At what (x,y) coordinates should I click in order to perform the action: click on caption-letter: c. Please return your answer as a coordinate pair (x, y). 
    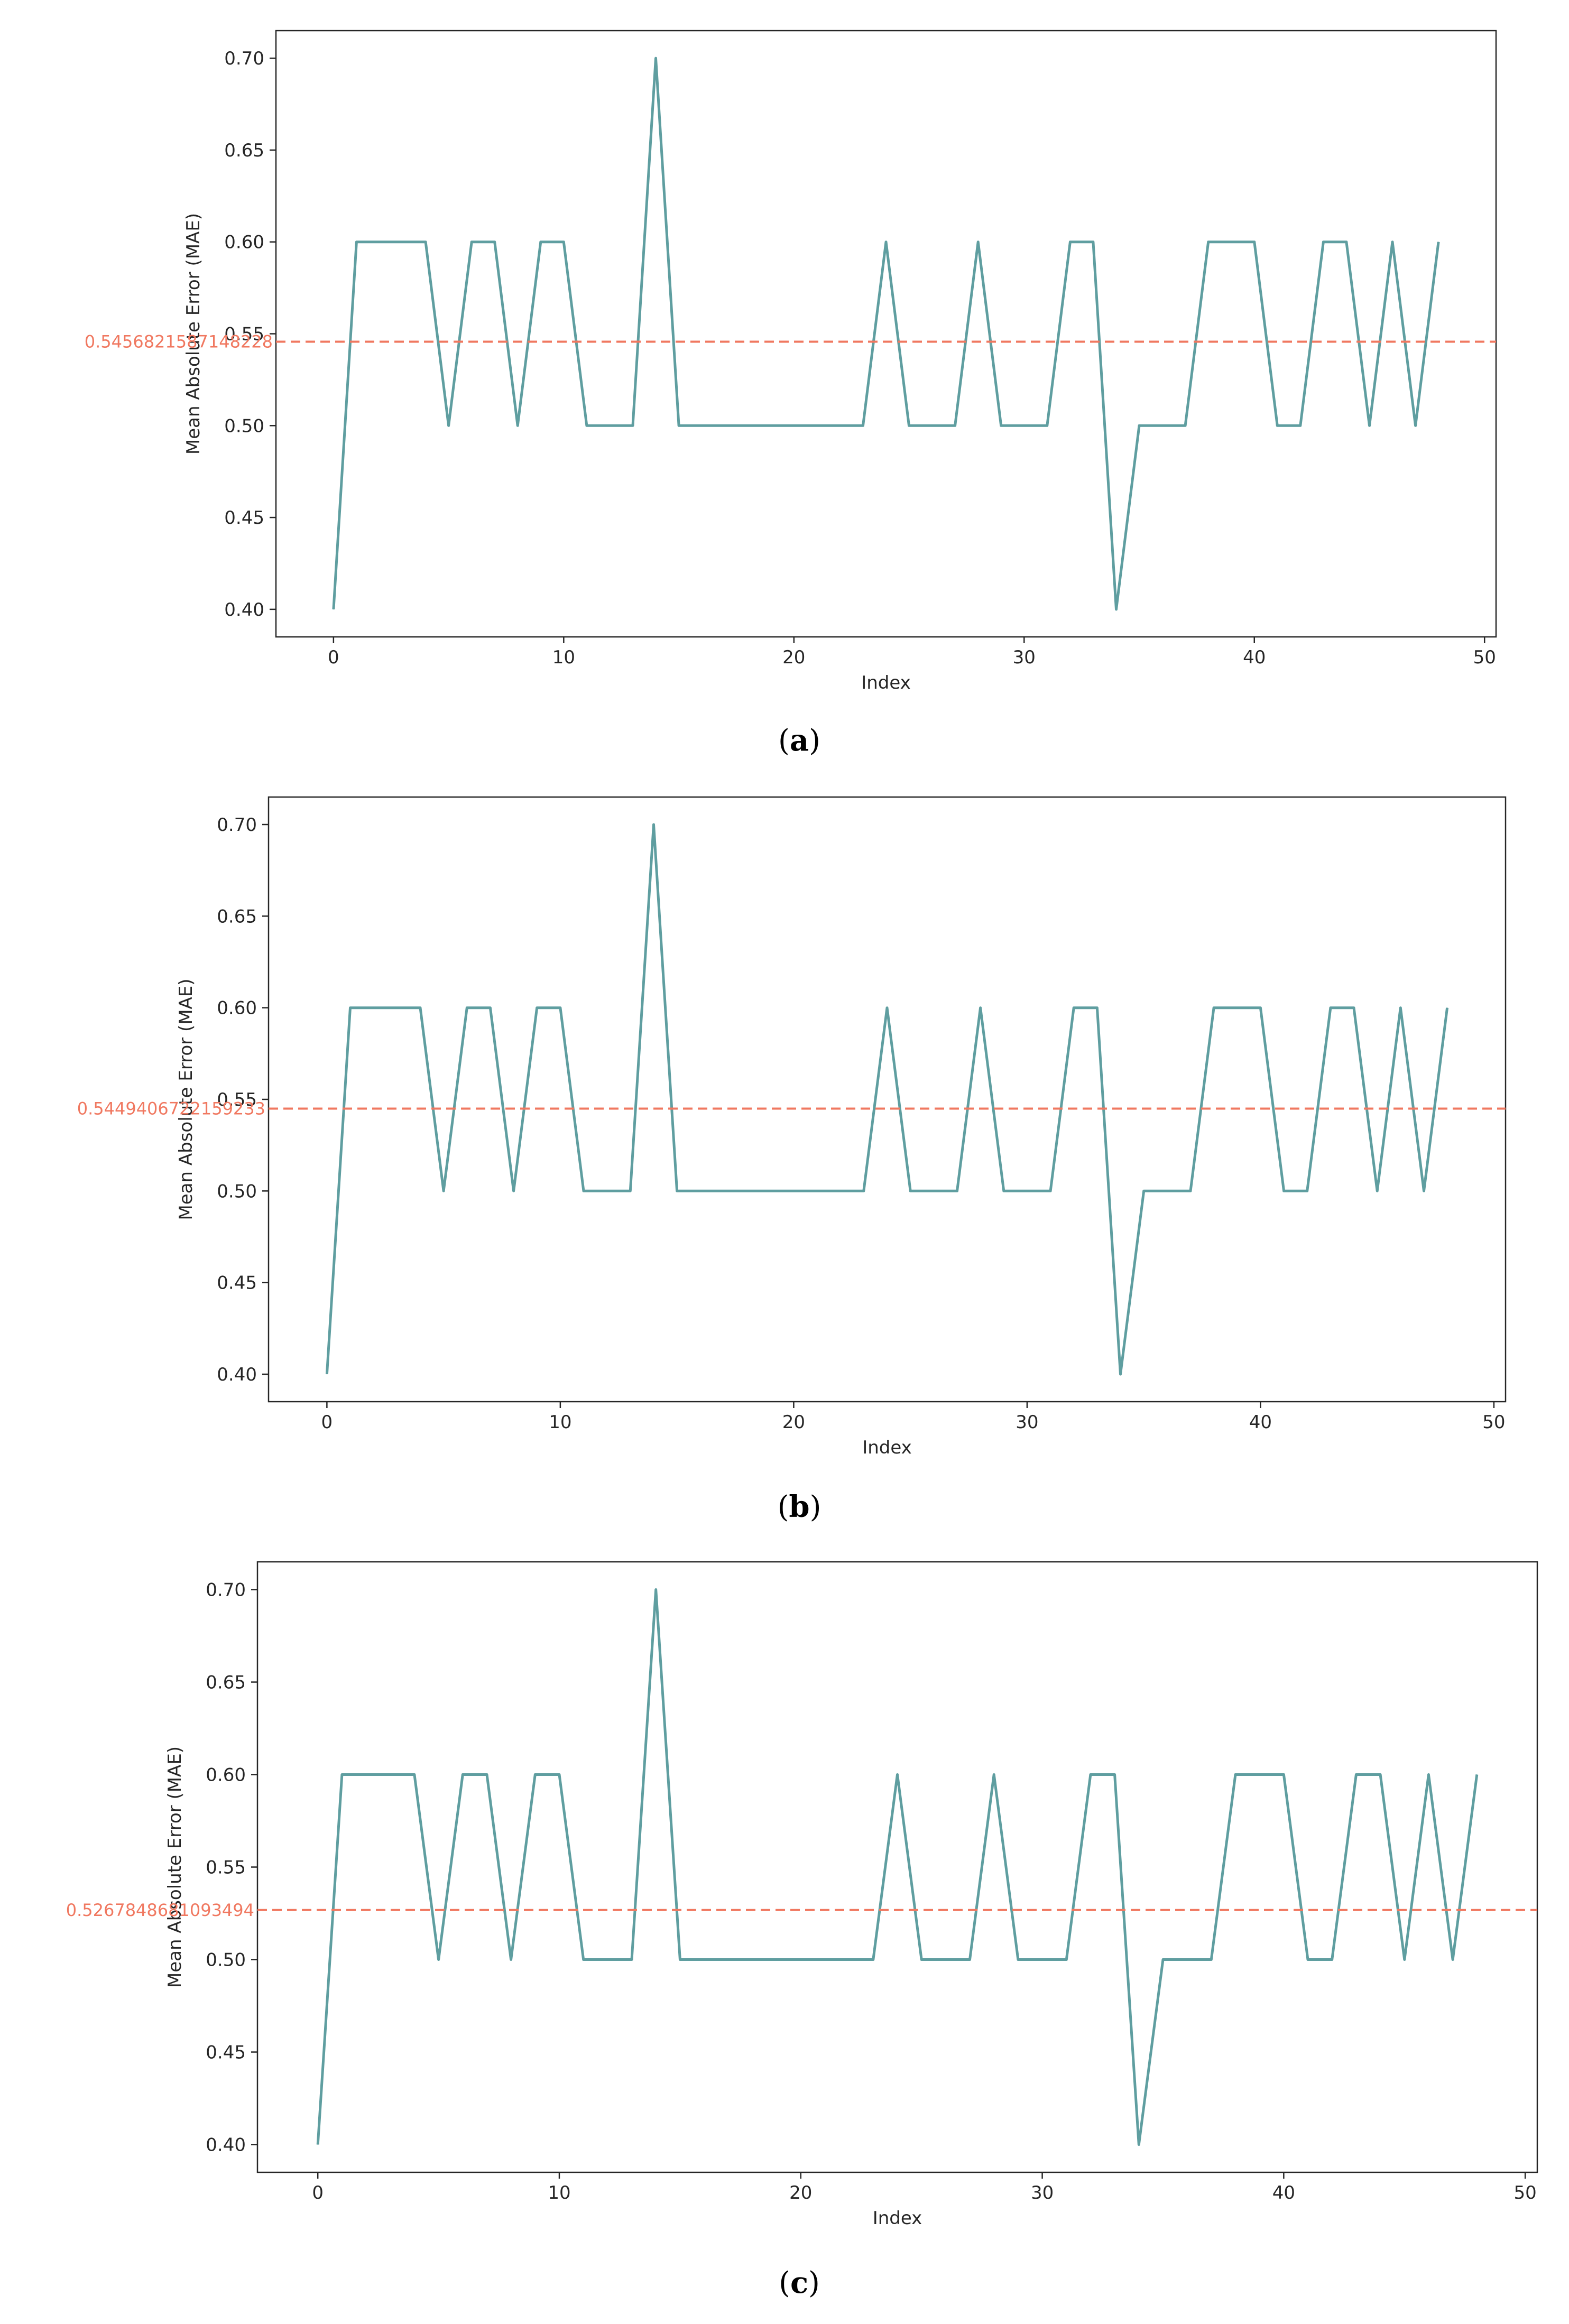
    Looking at the image, I should click on (799, 2282).